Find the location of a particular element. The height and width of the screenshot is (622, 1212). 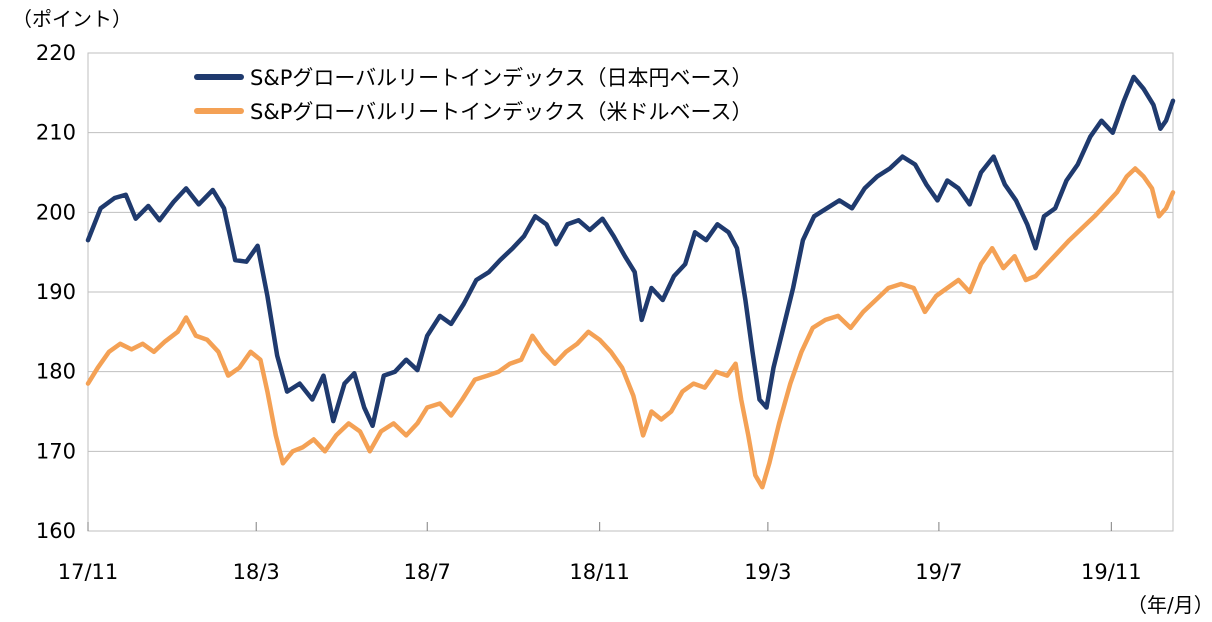

y-tick-label: 210 is located at coordinates (56, 133).